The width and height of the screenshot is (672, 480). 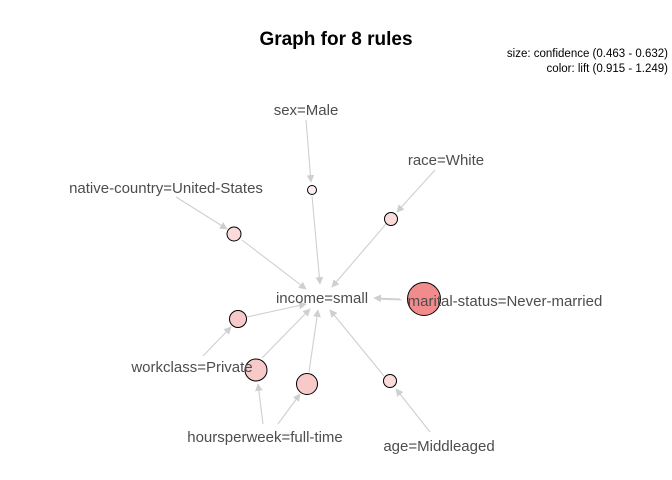 I want to click on item-label-sex: sex=Male, so click(x=306, y=110).